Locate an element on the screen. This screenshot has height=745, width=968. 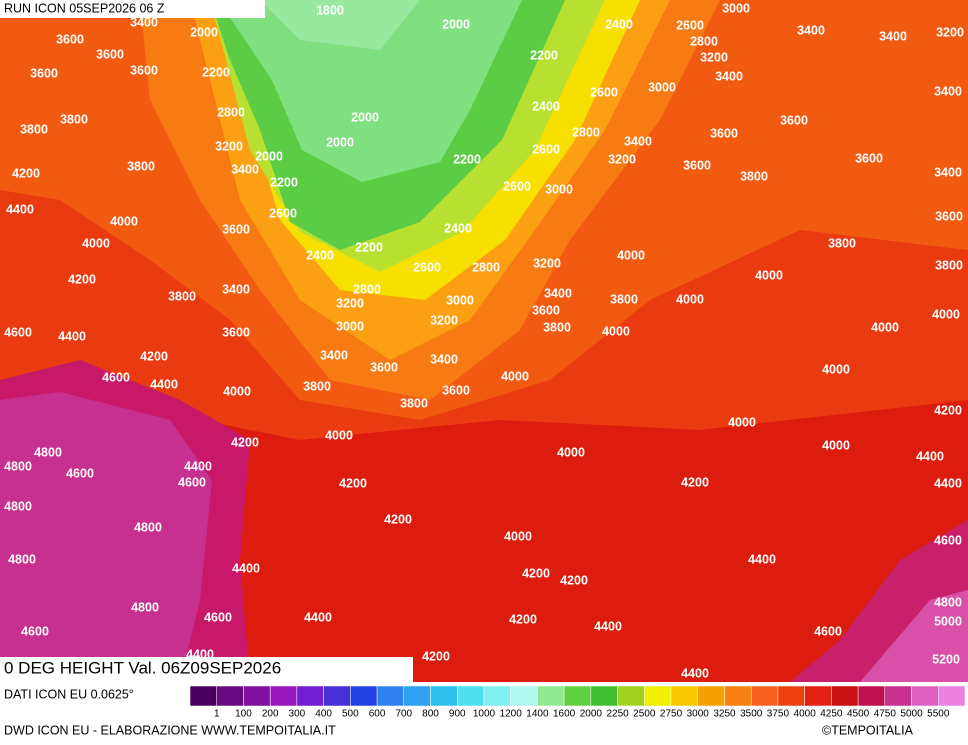
colorbar-label: 1600 is located at coordinates (564, 714).